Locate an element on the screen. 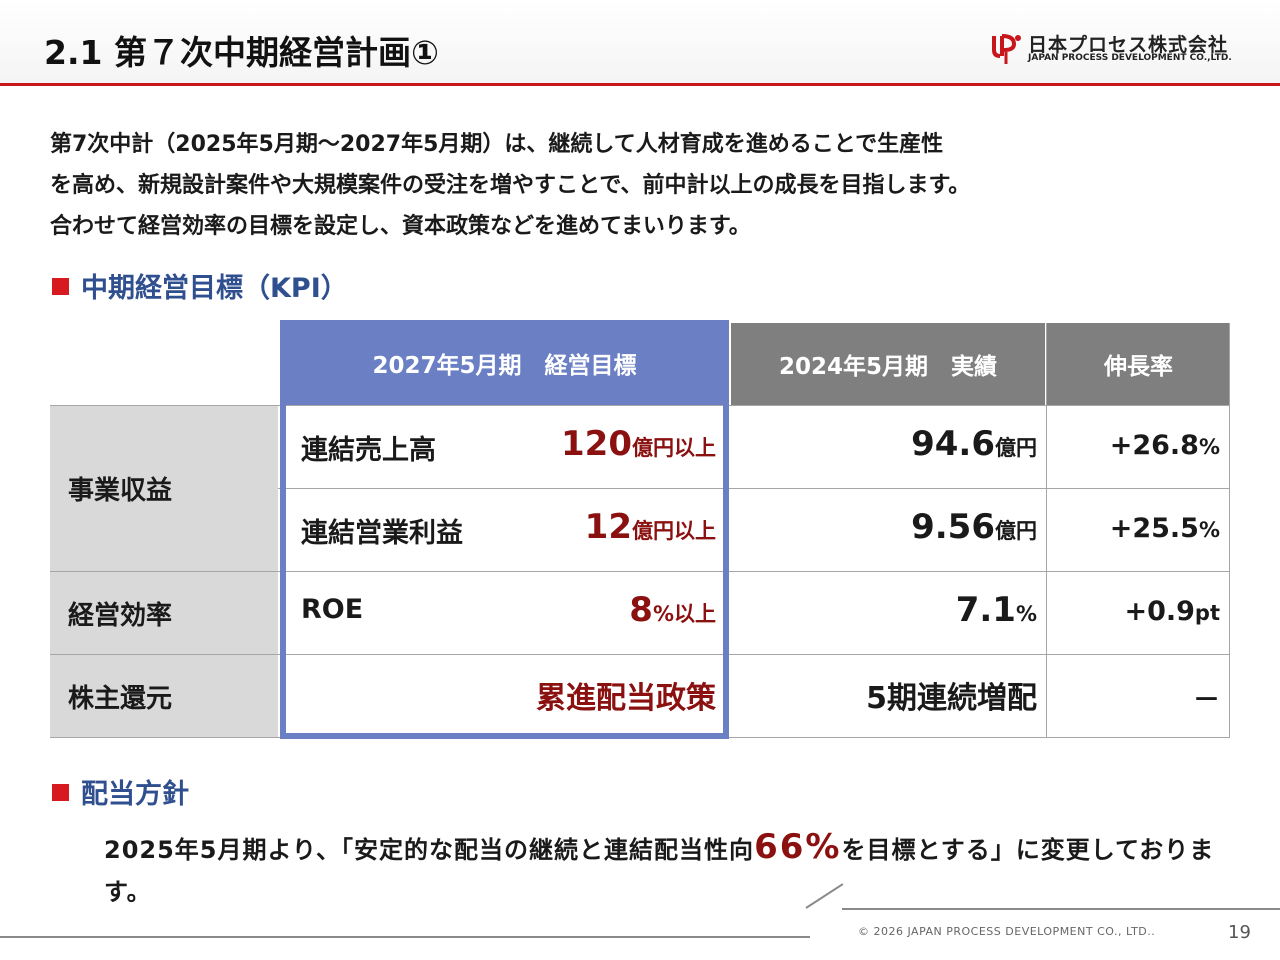 This screenshot has width=1280, height=960. growth-roe-unit: pt is located at coordinates (1207, 613).